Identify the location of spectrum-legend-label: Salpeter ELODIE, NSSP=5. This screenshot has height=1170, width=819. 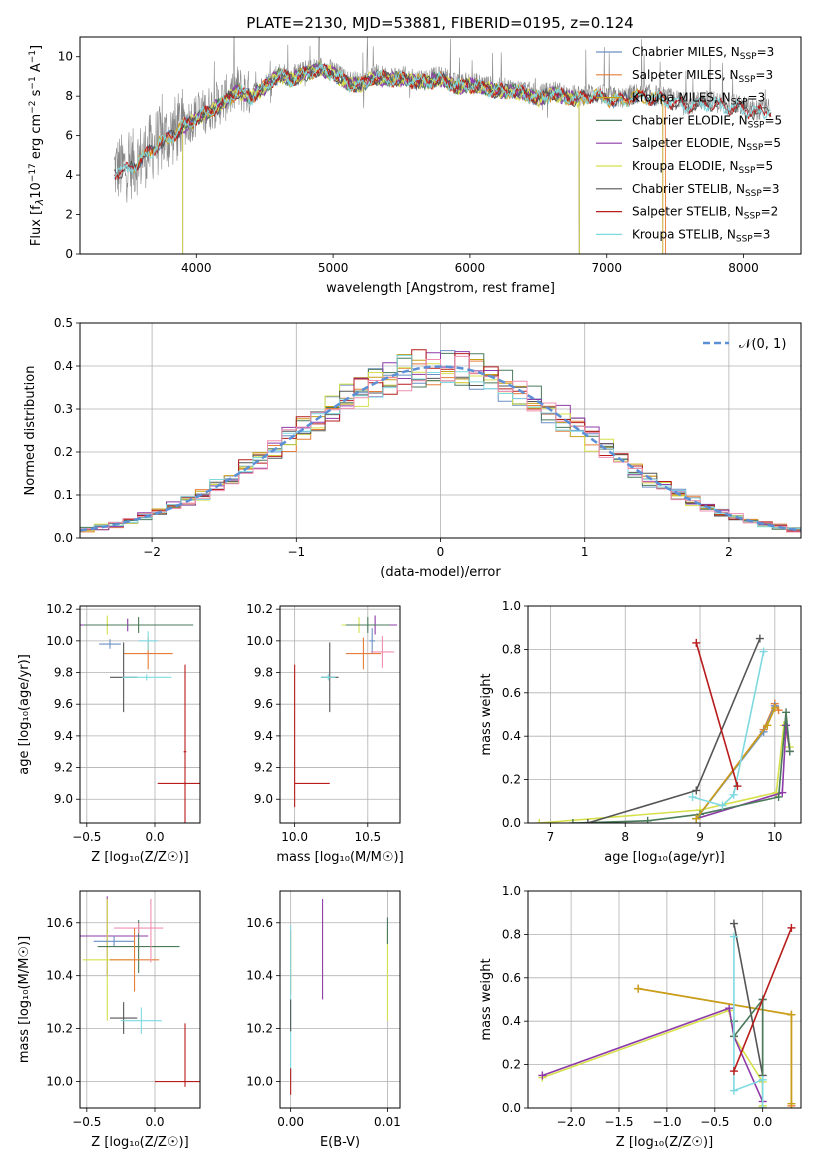
(706, 144).